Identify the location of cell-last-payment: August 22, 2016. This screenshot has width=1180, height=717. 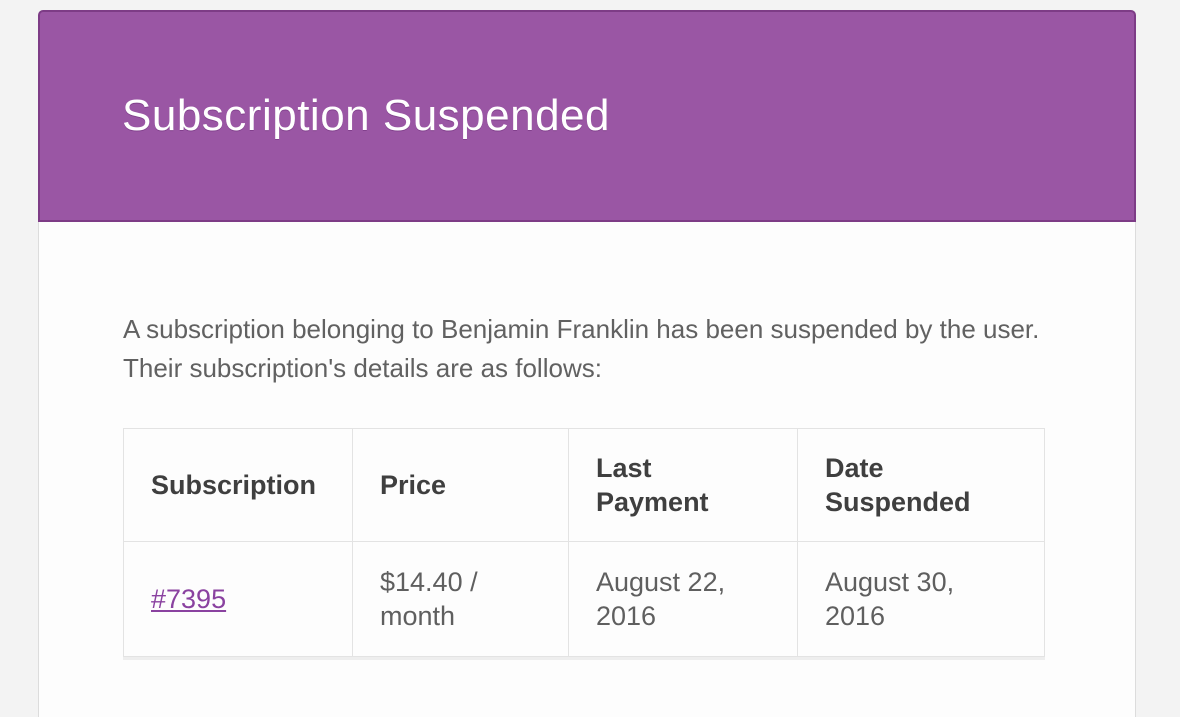
(683, 599).